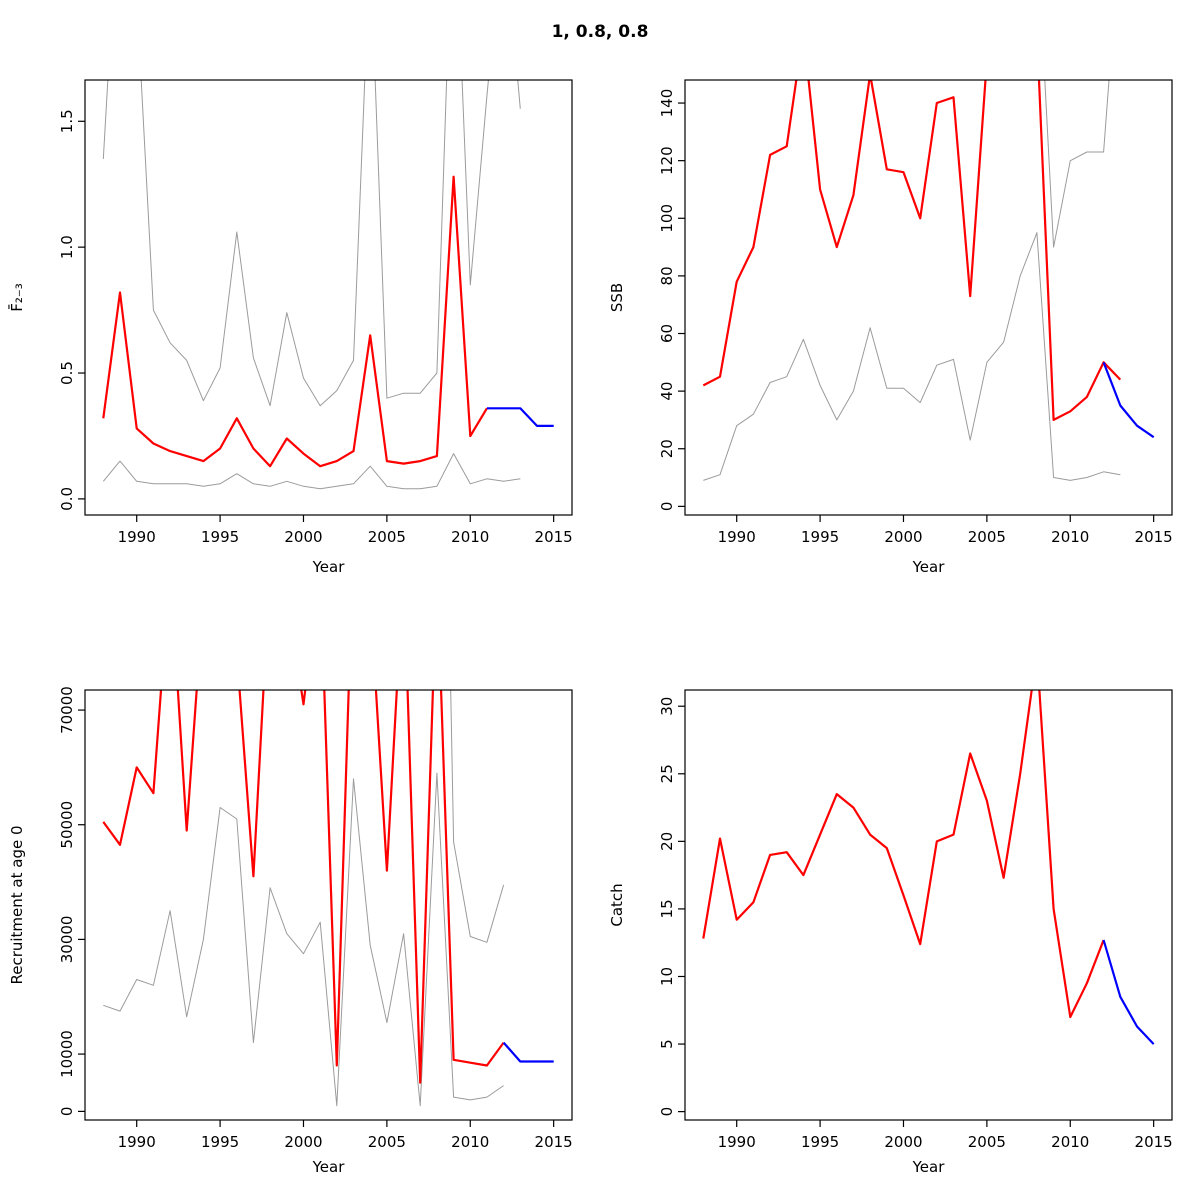  I want to click on svg-text: 40, so click(667, 391).